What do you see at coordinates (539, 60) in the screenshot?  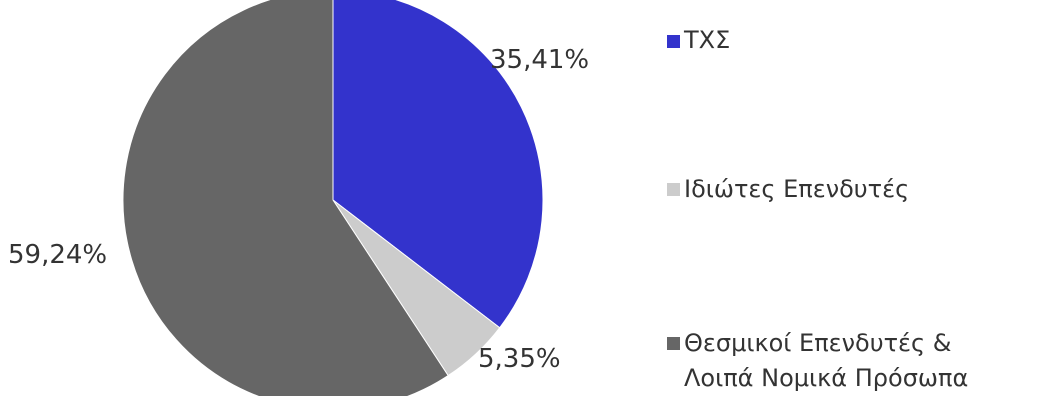 I see `slice-label-txs: 35,41%` at bounding box center [539, 60].